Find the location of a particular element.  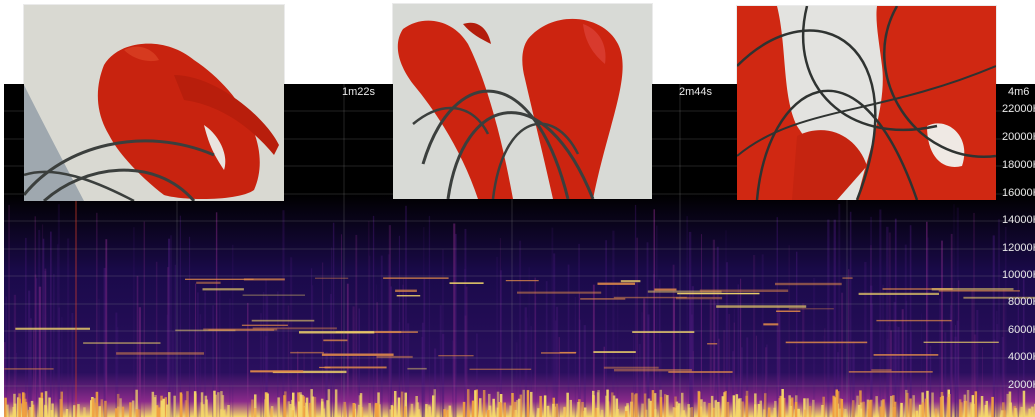

freq-label-20000: 20000Hz is located at coordinates (1018, 137).